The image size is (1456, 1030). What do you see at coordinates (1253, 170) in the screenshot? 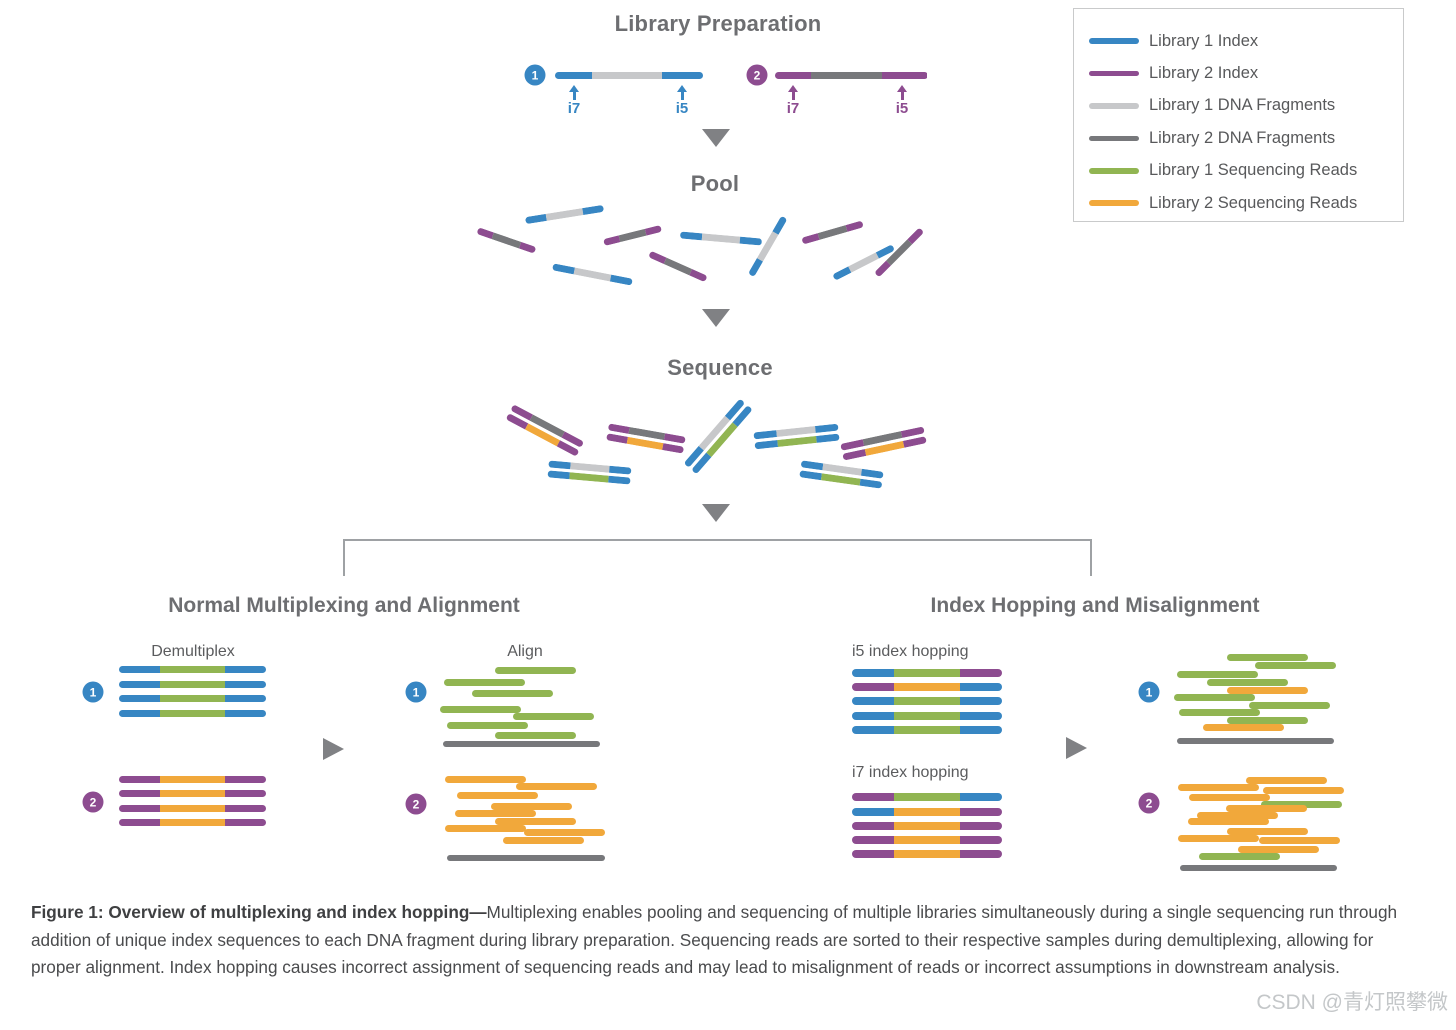
I see `legend-item-label: Library 1 Sequencing Reads` at bounding box center [1253, 170].